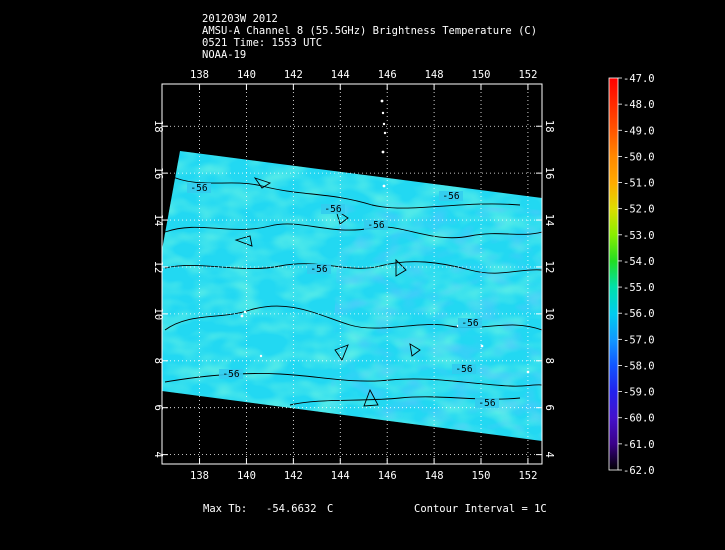  I want to click on lon-labels-bottom: 138 140 142 144 146 148 150 152, so click(363, 476).